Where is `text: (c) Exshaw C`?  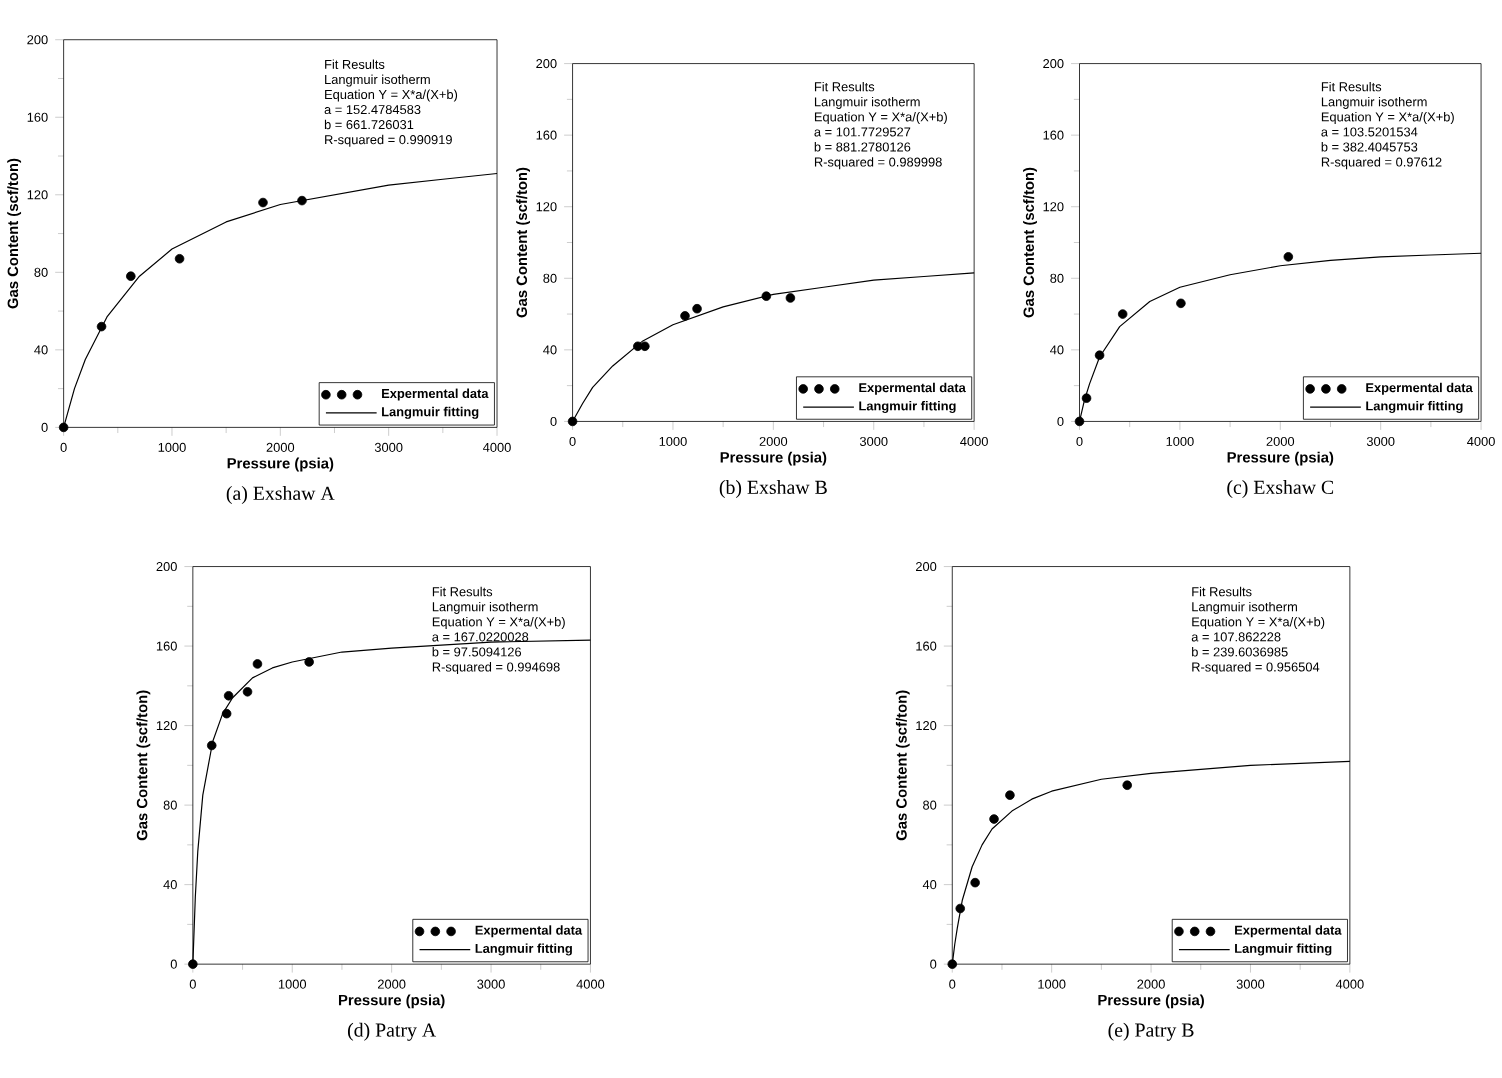 text: (c) Exshaw C is located at coordinates (1280, 489).